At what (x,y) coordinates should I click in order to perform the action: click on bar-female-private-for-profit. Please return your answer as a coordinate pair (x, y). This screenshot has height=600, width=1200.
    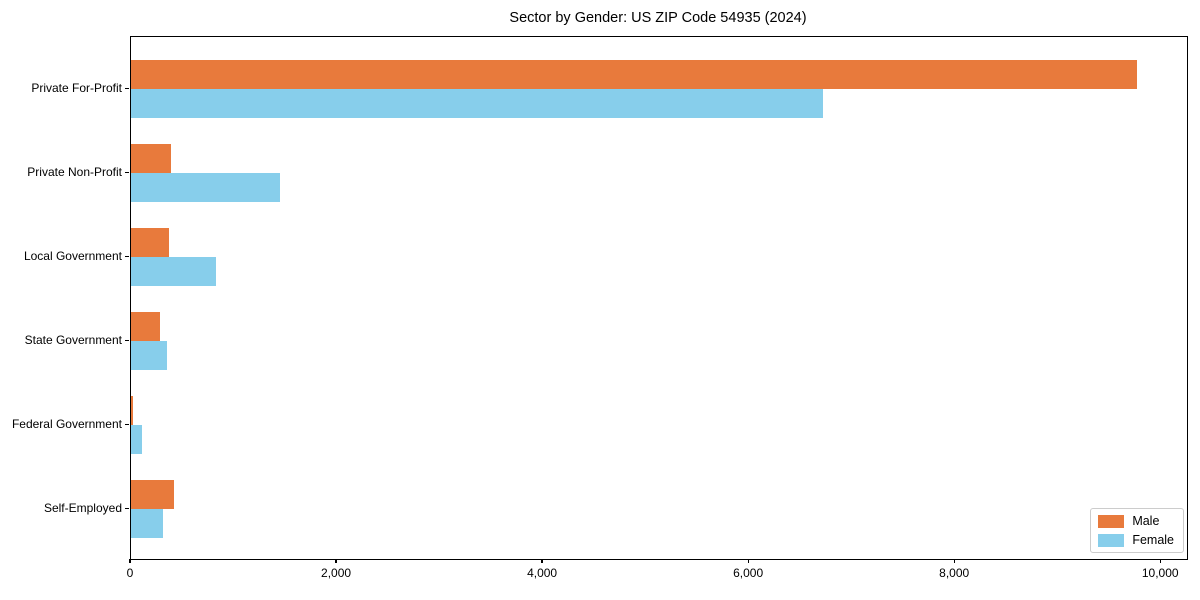
    Looking at the image, I should click on (477, 103).